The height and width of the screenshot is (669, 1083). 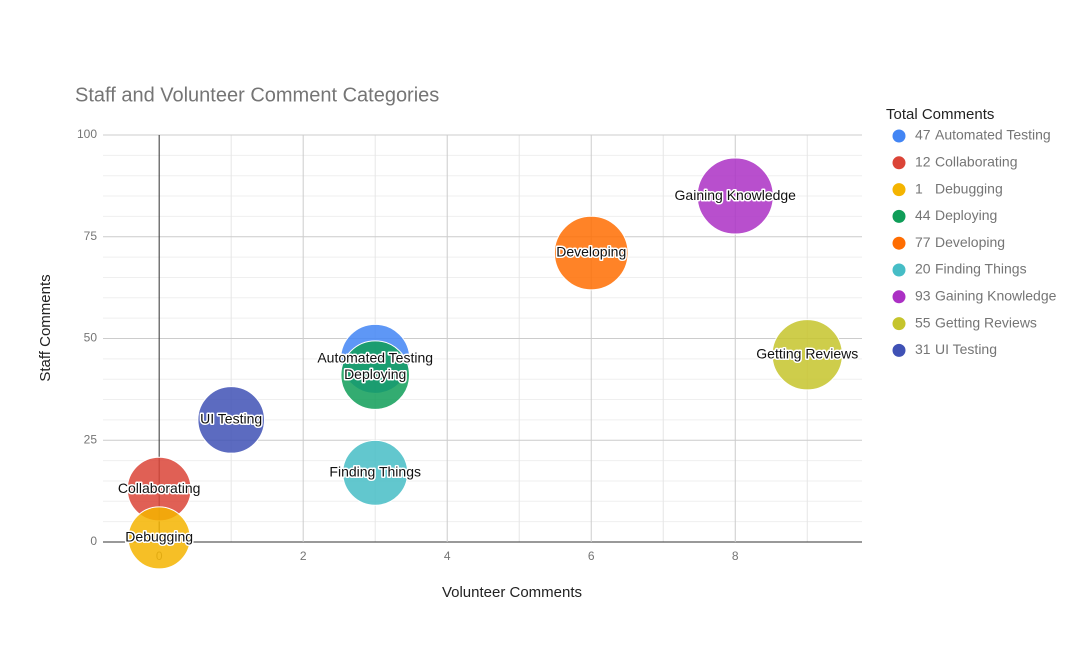 What do you see at coordinates (919, 188) in the screenshot?
I see `legend-size: 1` at bounding box center [919, 188].